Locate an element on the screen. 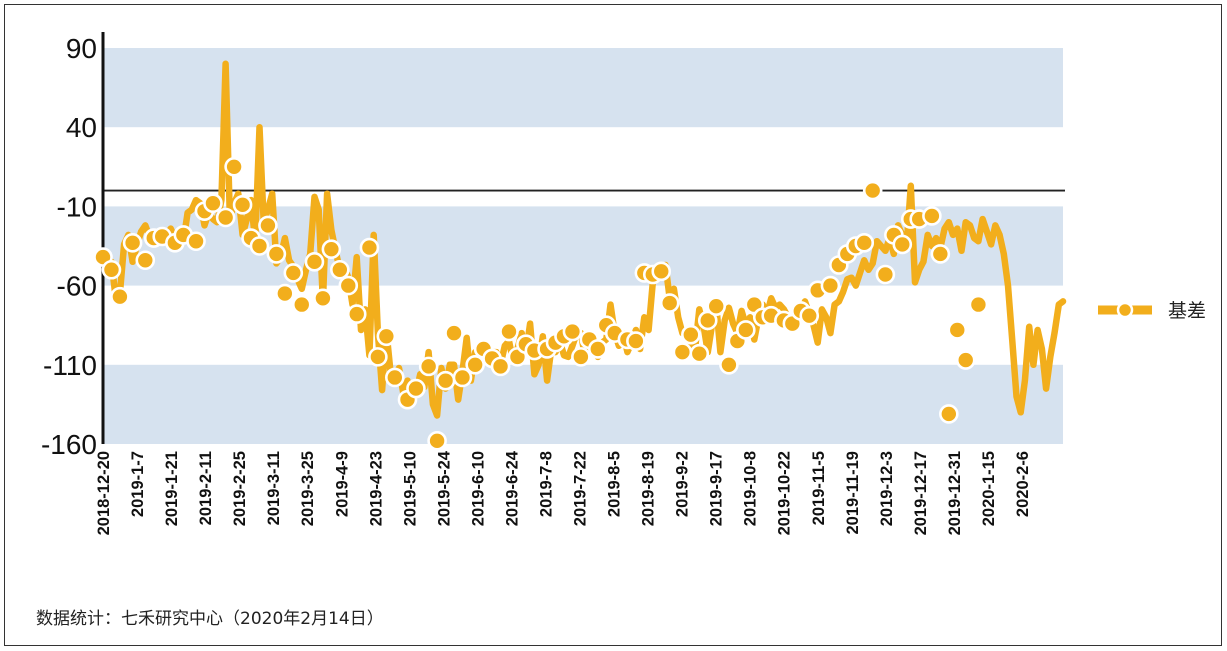 This screenshot has height=651, width=1227. x-tick-label: 2019-2-11 is located at coordinates (206, 488).